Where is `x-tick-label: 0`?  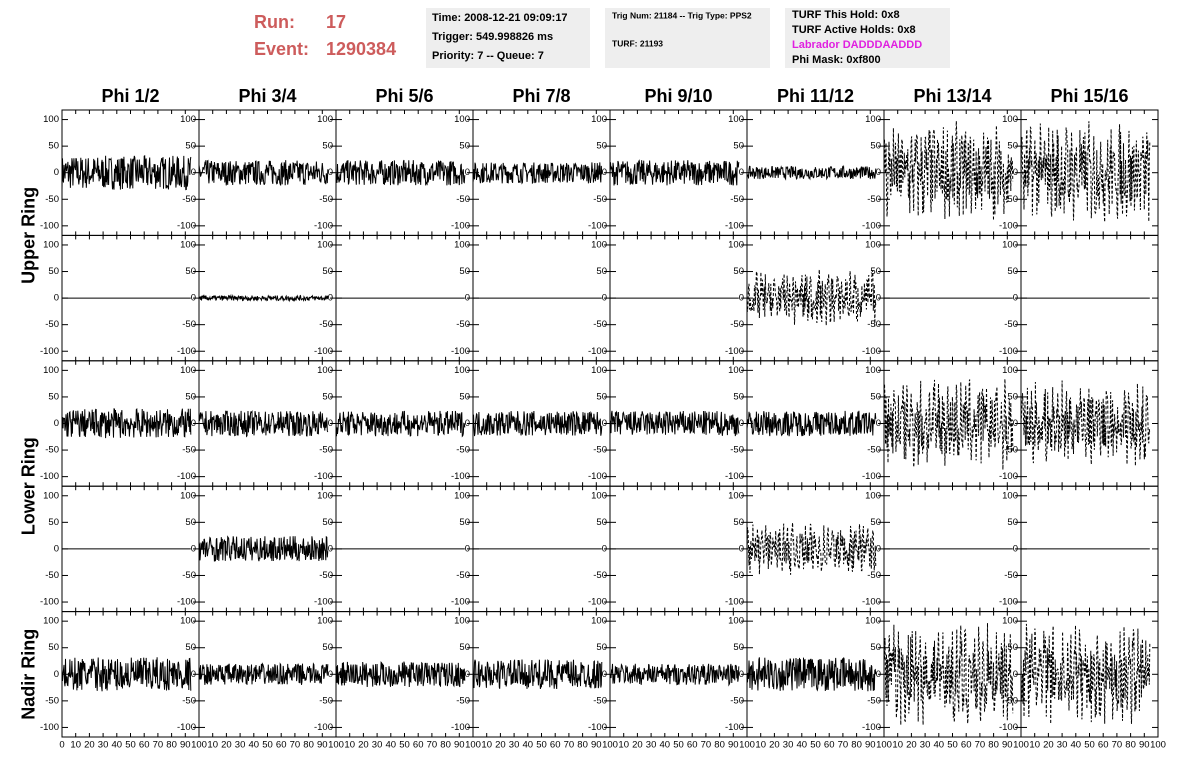
x-tick-label: 0 is located at coordinates (61, 745).